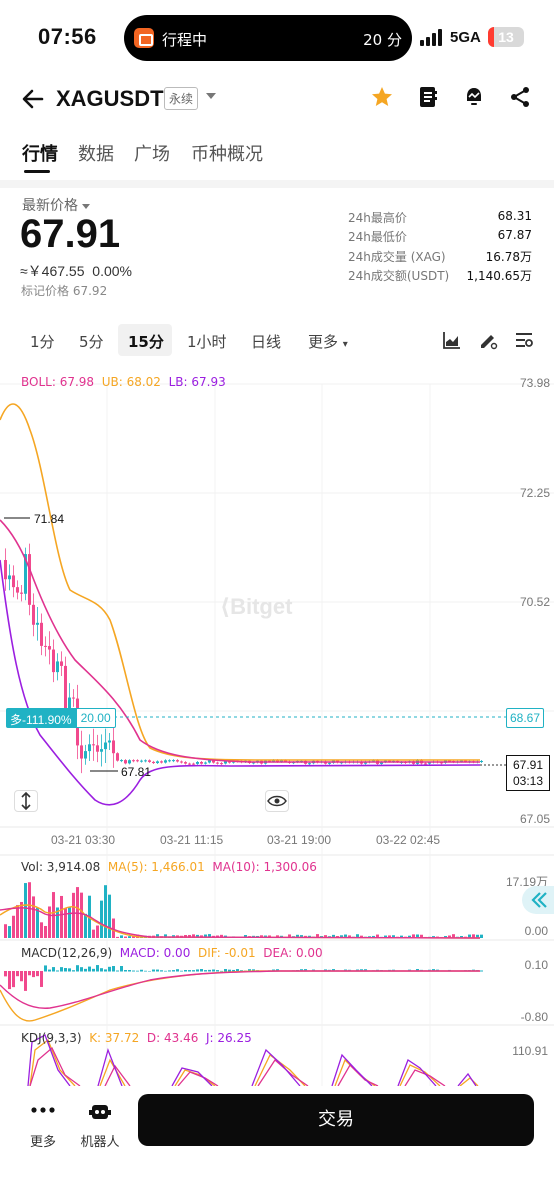  I want to click on live-activity-island: 行程中 20 分, so click(268, 38).